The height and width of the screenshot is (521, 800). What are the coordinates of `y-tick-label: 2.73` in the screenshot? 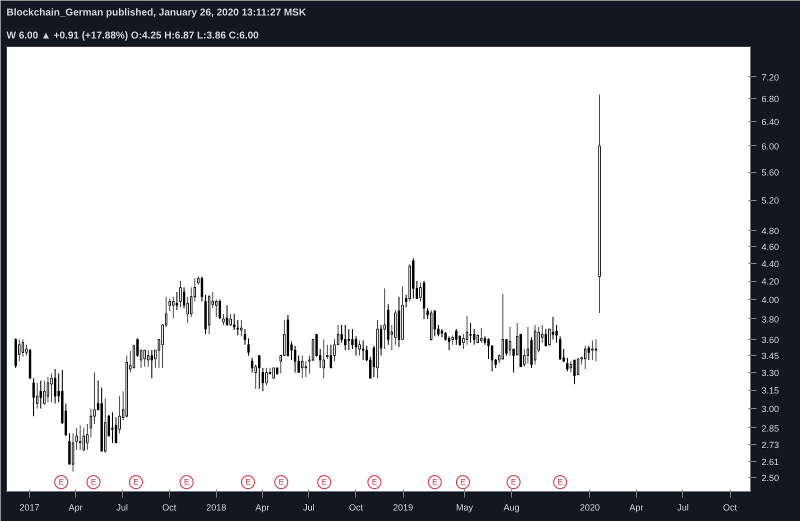 It's located at (771, 445).